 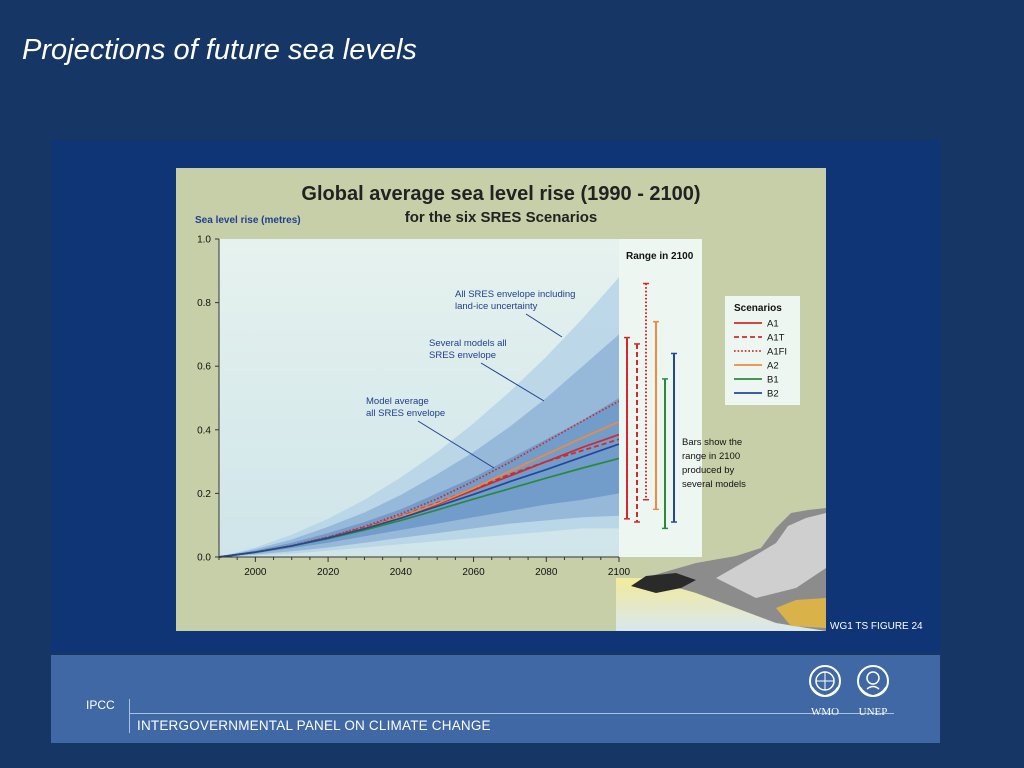 What do you see at coordinates (204, 430) in the screenshot?
I see `y-tick-label: 0.4` at bounding box center [204, 430].